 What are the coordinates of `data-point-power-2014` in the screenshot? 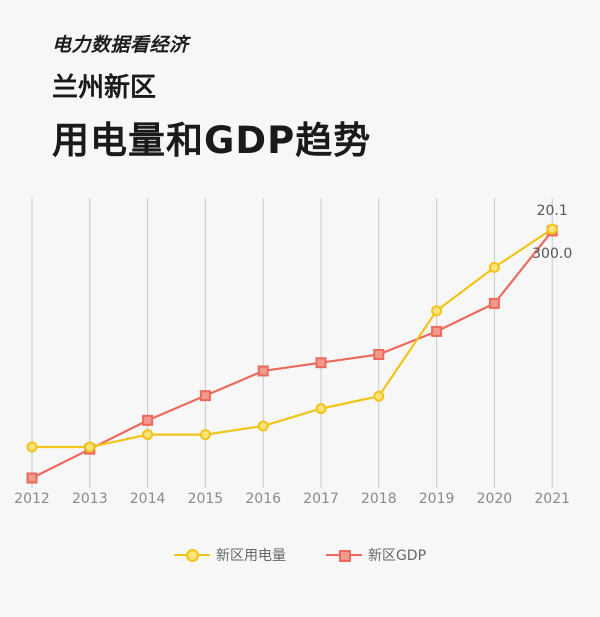 It's located at (148, 435).